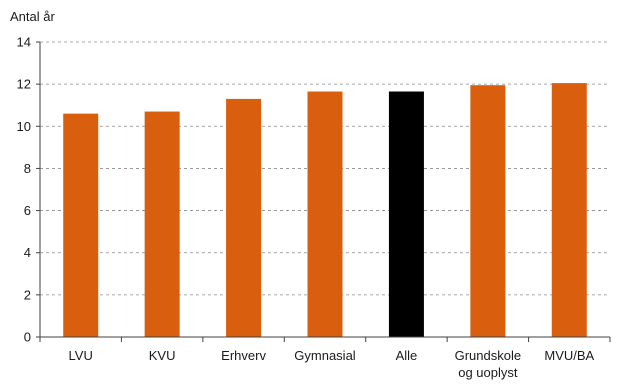 The image size is (618, 385). I want to click on y-tick-label: 8, so click(27, 168).